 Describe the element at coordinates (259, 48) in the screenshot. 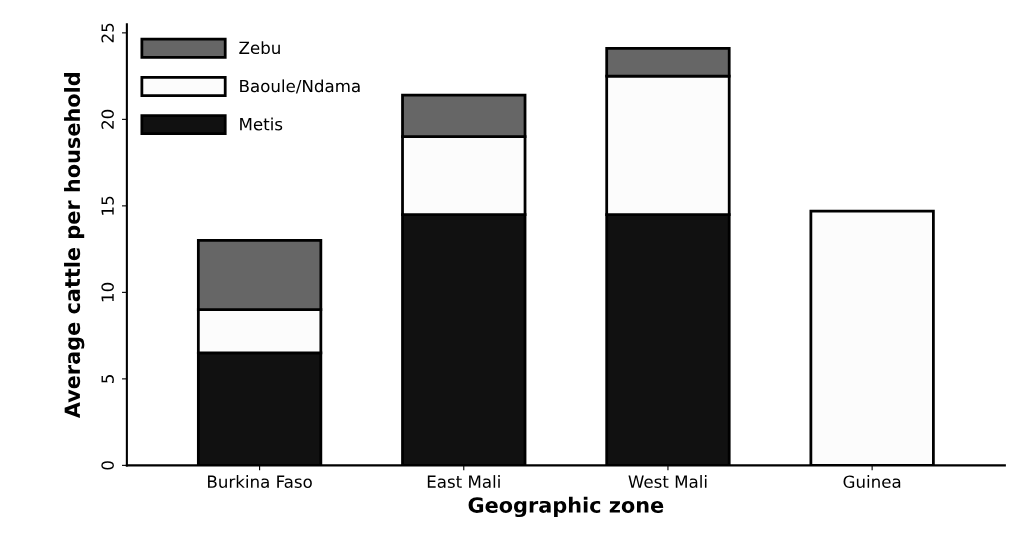

I see `legend-label: Zebu` at that location.